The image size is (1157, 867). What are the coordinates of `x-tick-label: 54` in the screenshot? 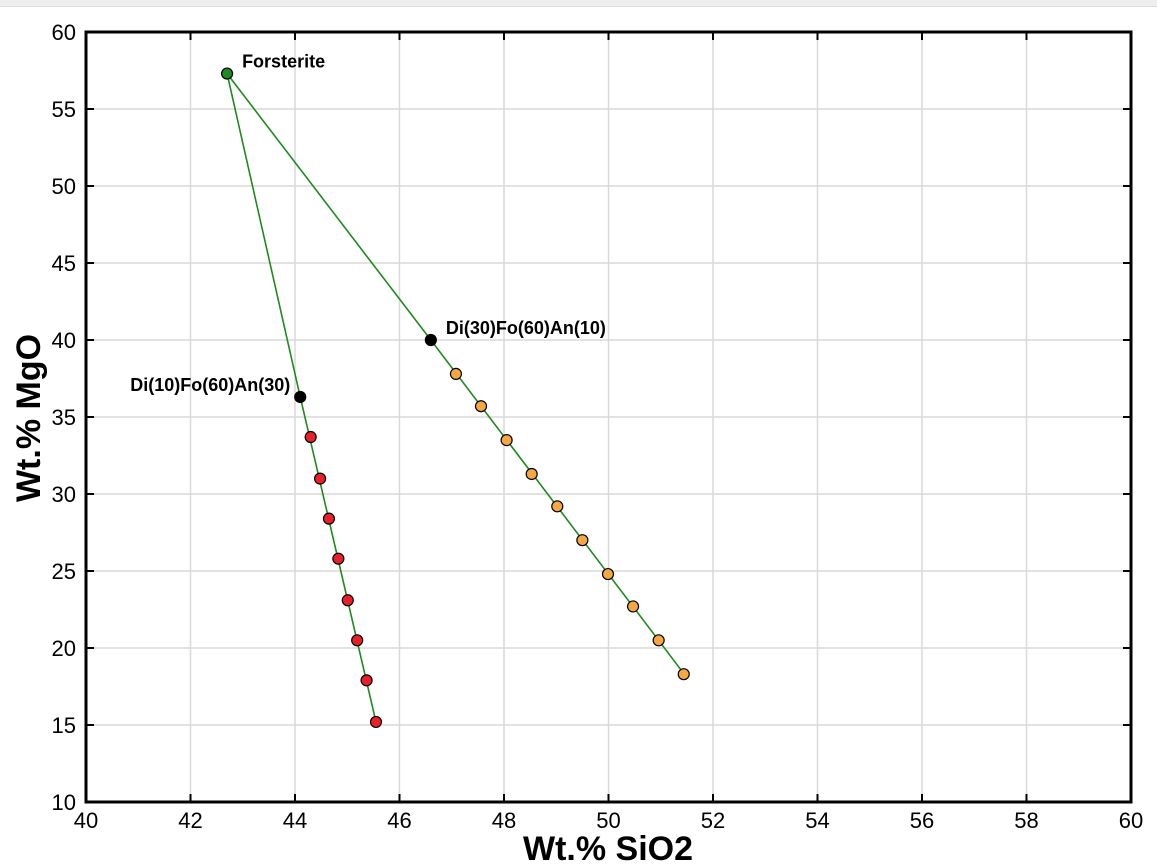 It's located at (817, 820).